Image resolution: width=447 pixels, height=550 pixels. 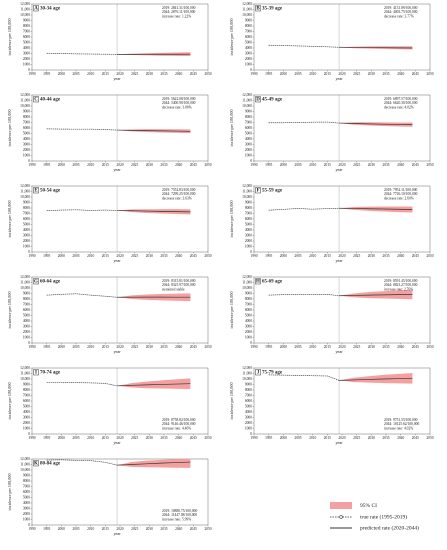 I want to click on y-tick-label: 7000, so click(x=26, y=395).